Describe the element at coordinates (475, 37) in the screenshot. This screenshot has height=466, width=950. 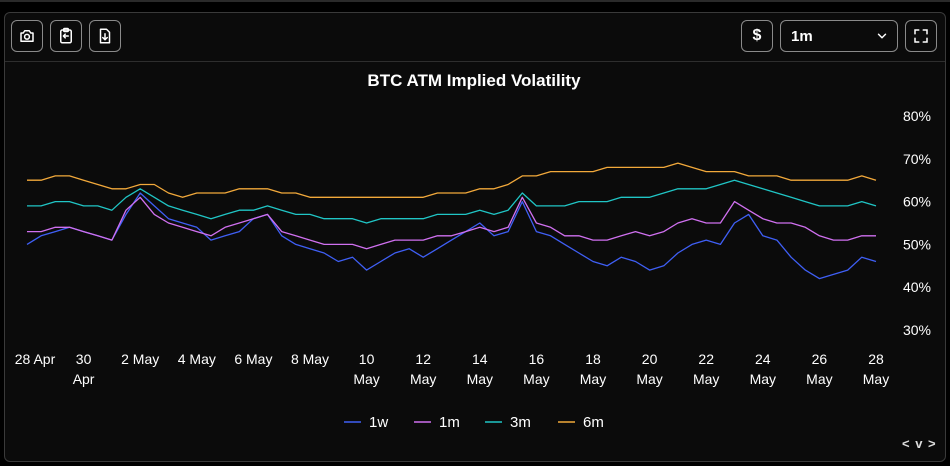
I see `chart-toolbar: $ 1m` at that location.